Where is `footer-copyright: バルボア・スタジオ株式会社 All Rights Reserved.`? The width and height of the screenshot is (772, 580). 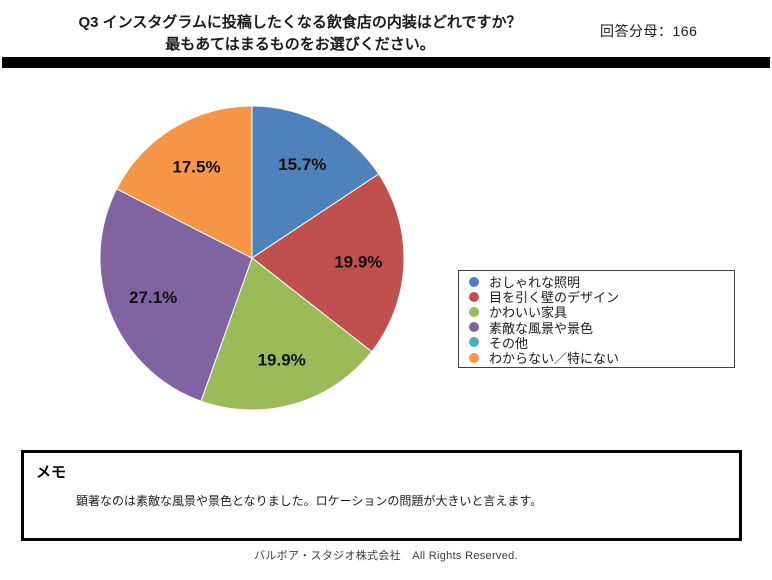 footer-copyright: バルボア・スタジオ株式会社 All Rights Reserved. is located at coordinates (386, 556).